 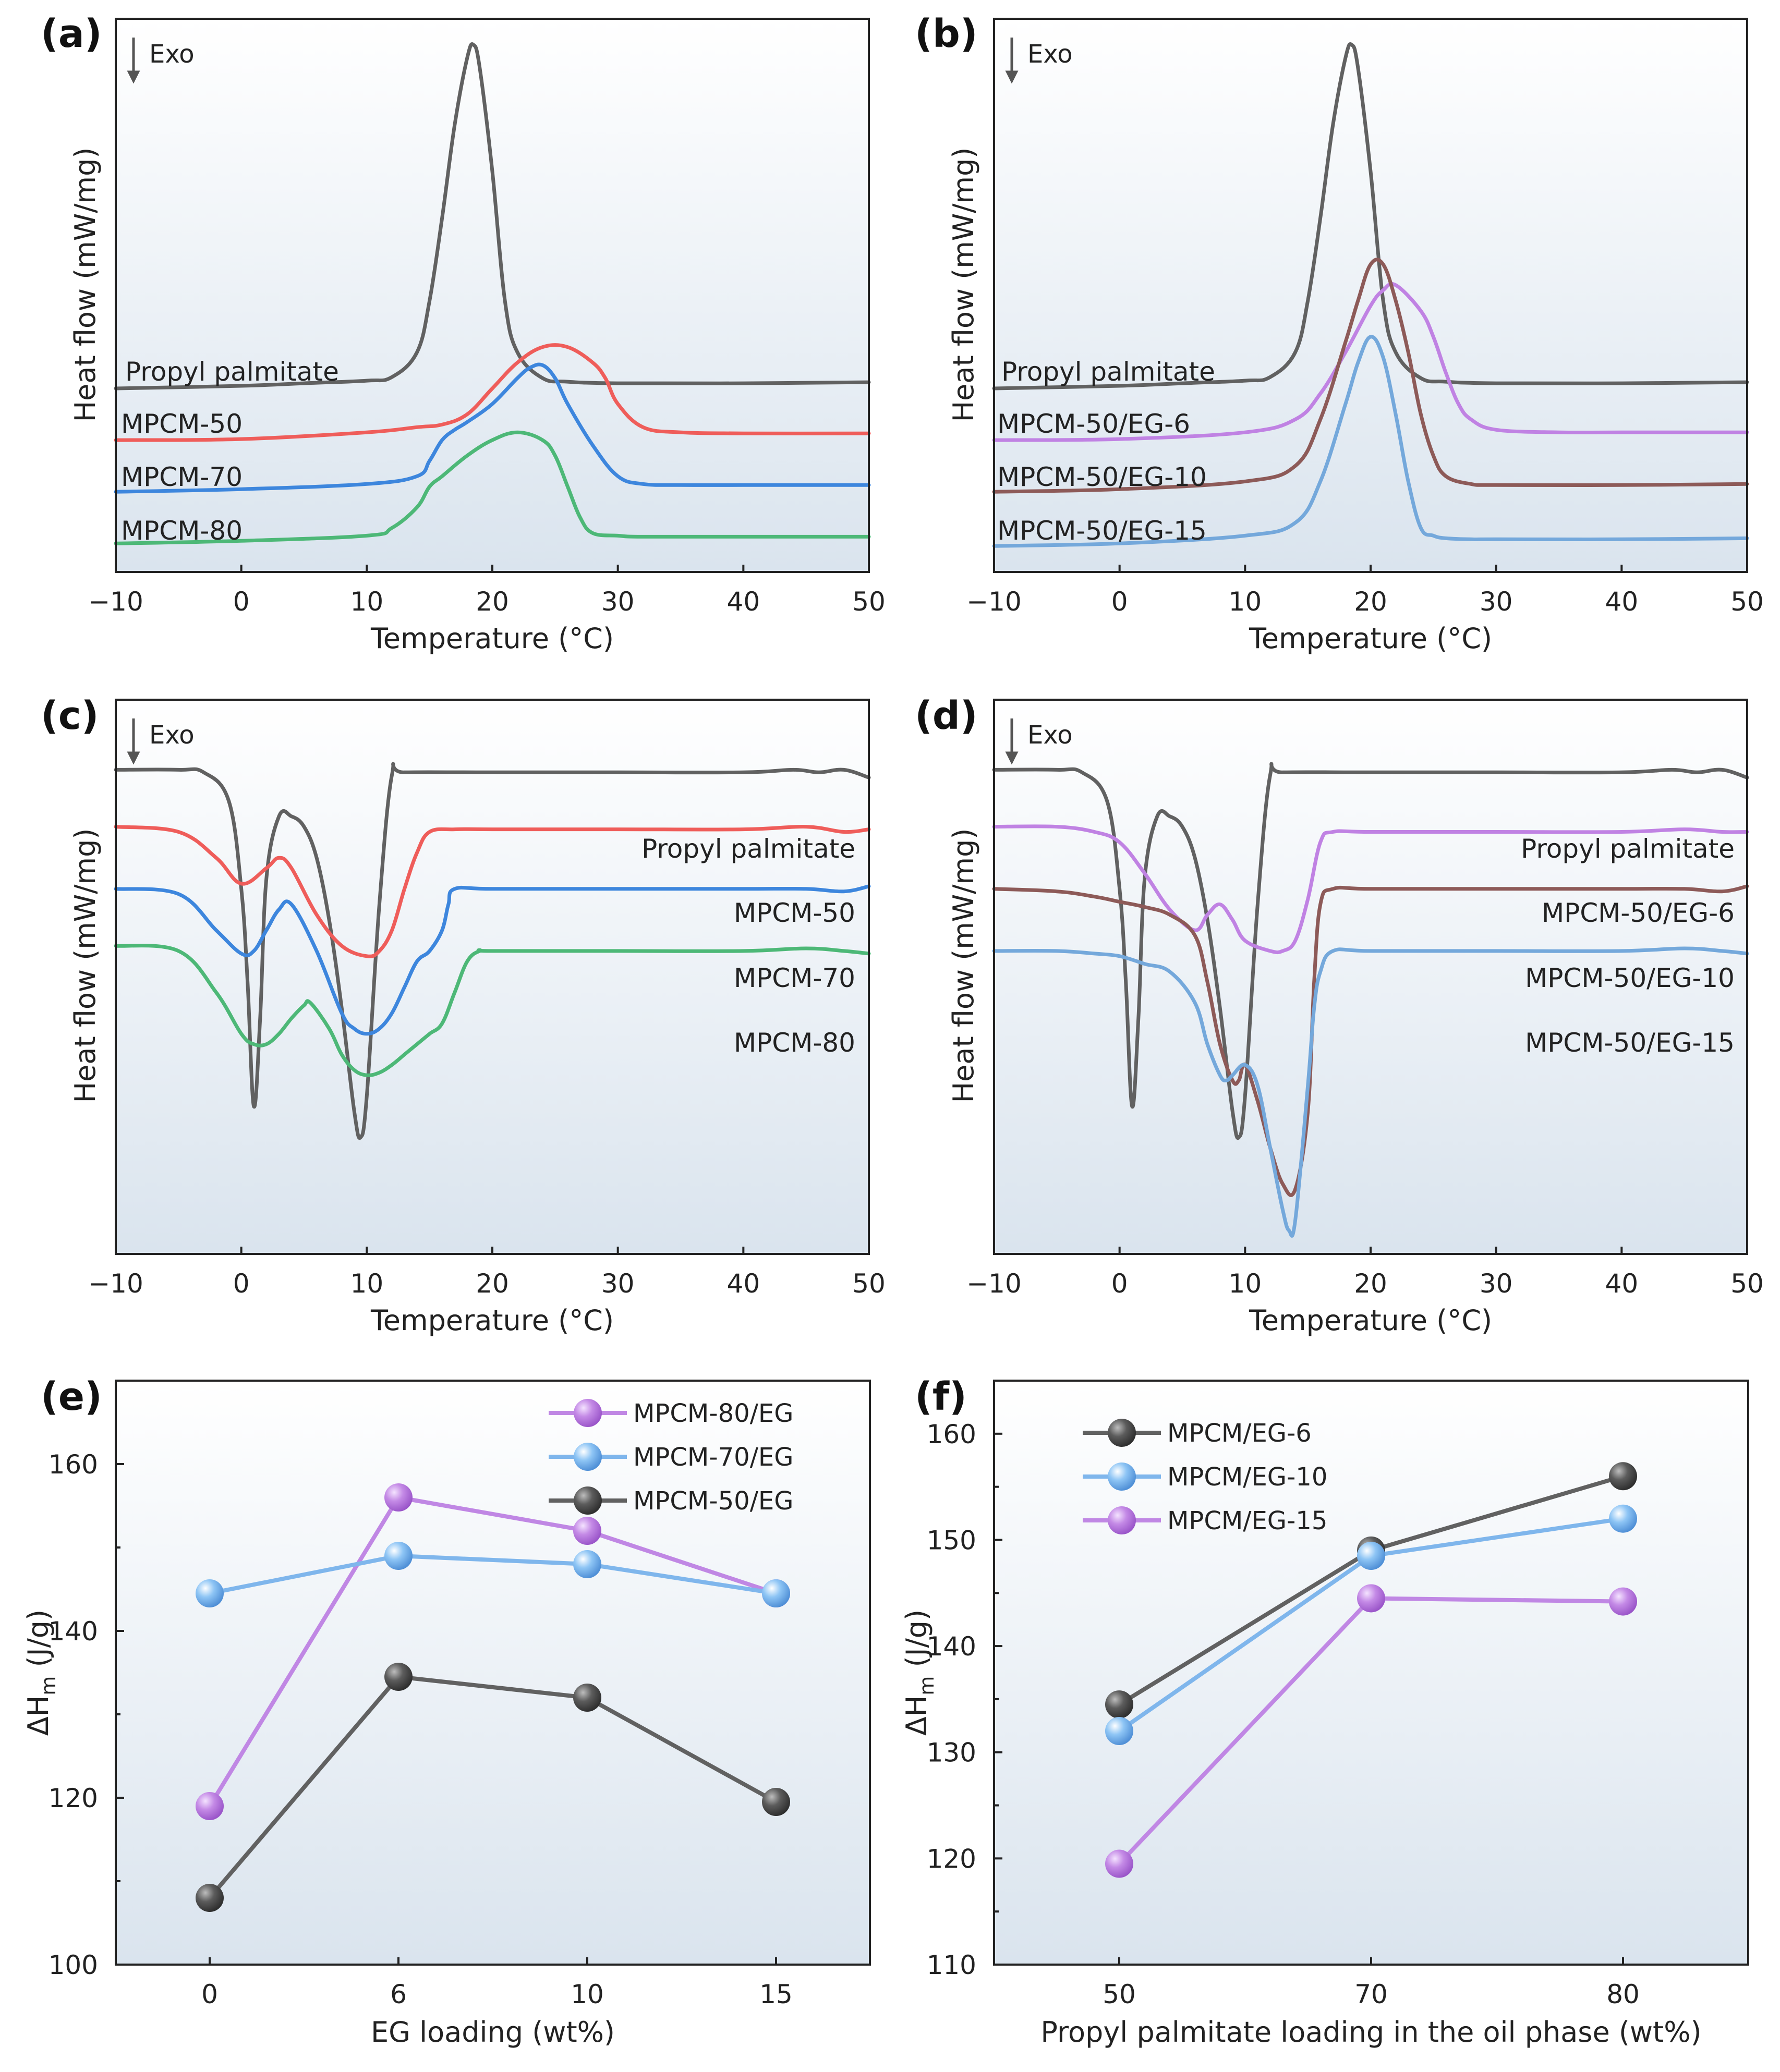 What do you see at coordinates (73, 1631) in the screenshot?
I see `y-tick-label: 140` at bounding box center [73, 1631].